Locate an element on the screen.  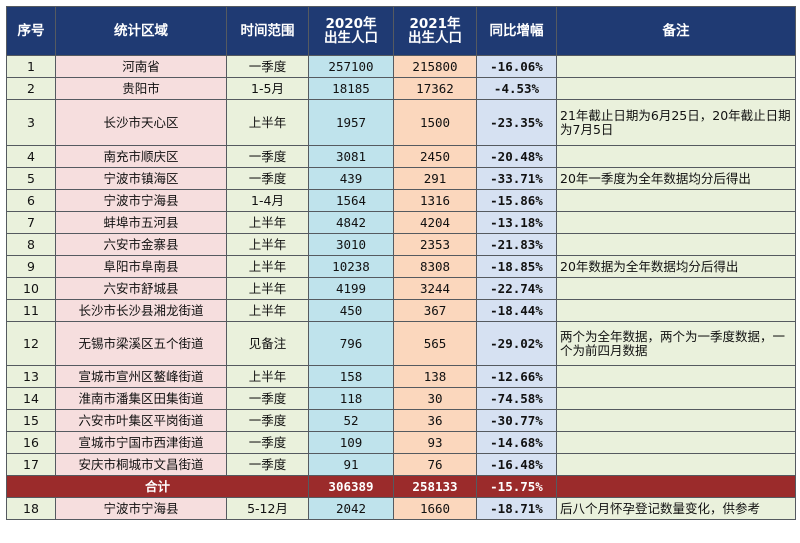
row-births-2021: 367 is located at coordinates (435, 310).